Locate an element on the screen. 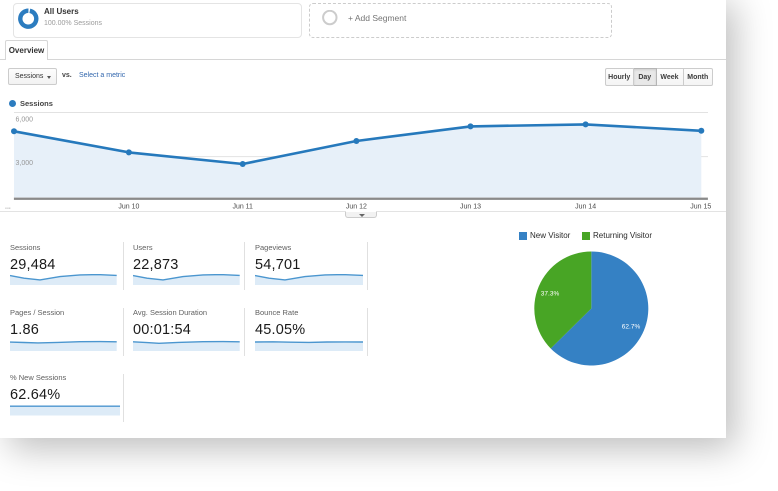  svg-text: 6,000 is located at coordinates (25, 120).